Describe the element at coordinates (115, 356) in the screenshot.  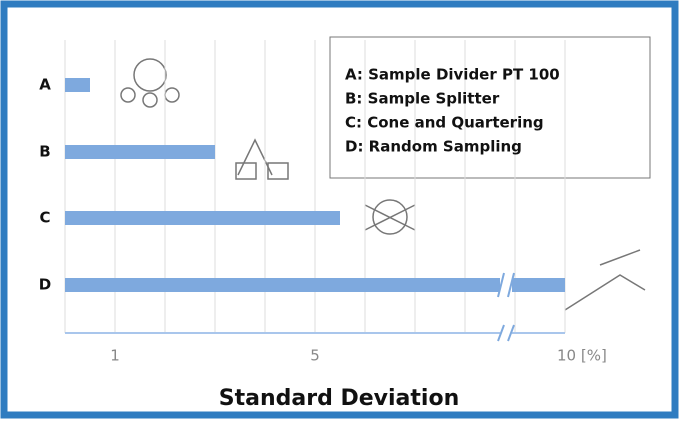
I see `x-tick-label: 1` at that location.